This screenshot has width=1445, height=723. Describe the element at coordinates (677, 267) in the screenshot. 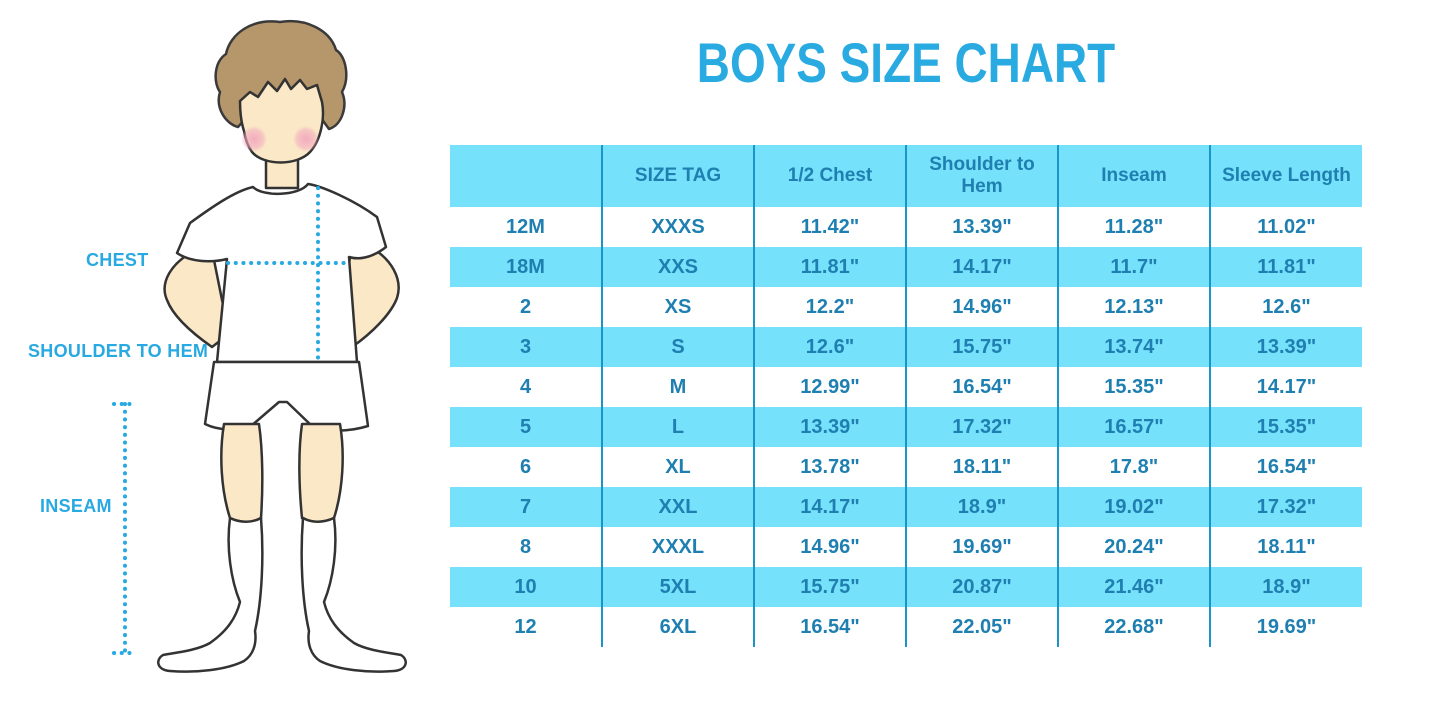

I see `table-cell: XXS` at that location.